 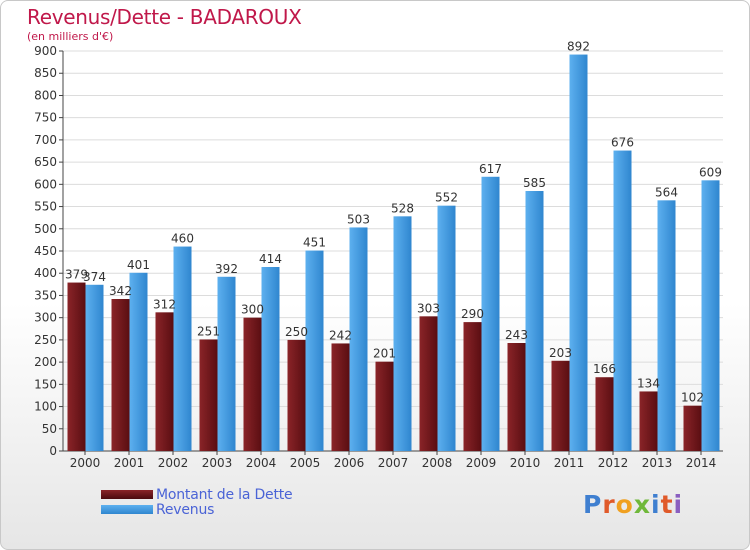 What do you see at coordinates (45, 384) in the screenshot?
I see `y-tick-label: 150` at bounding box center [45, 384].